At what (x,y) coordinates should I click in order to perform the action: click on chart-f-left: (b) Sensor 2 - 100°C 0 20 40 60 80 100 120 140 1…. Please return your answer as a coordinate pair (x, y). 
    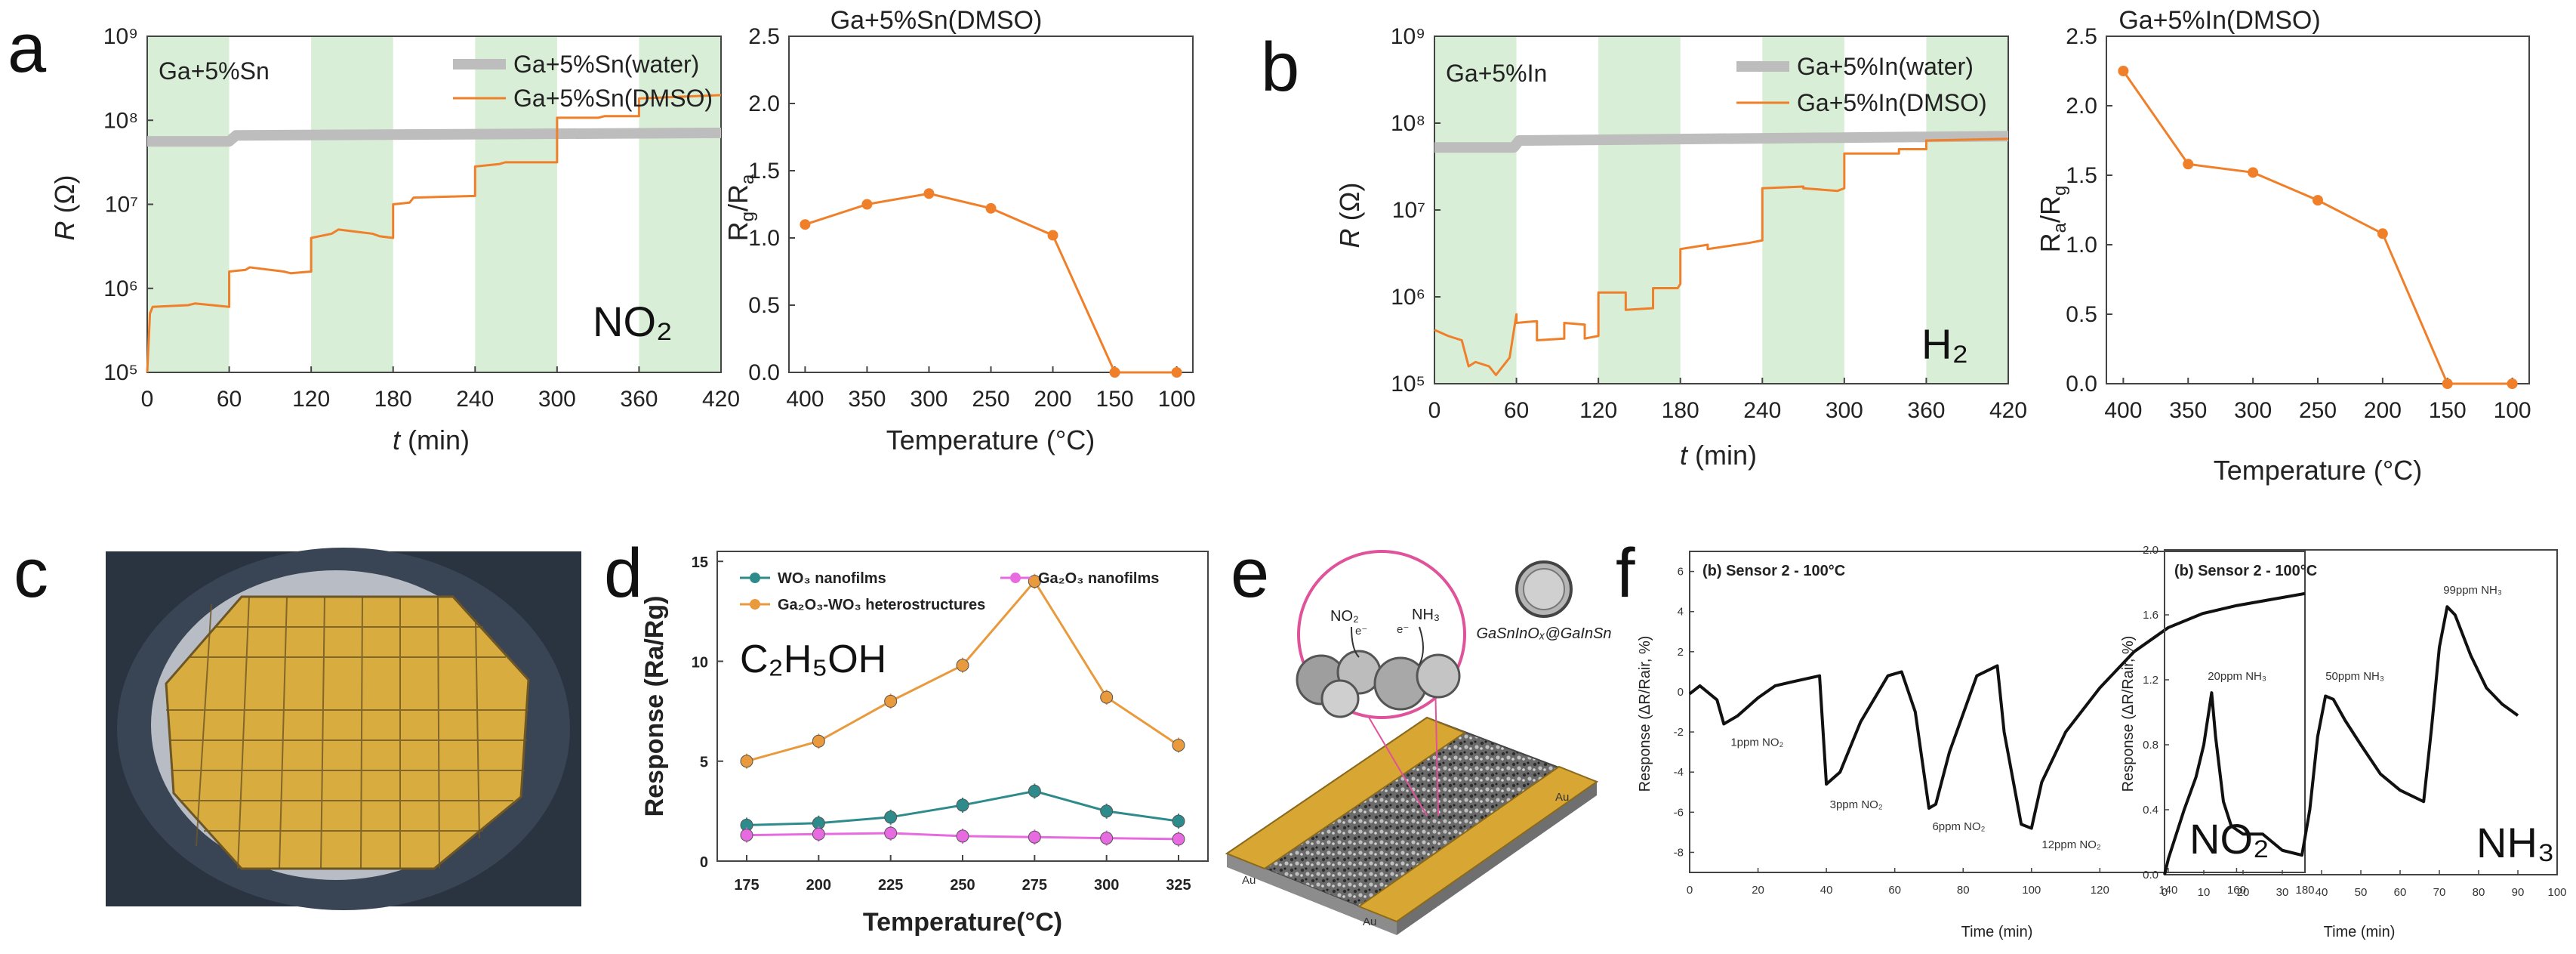
    Looking at the image, I should click on (1976, 745).